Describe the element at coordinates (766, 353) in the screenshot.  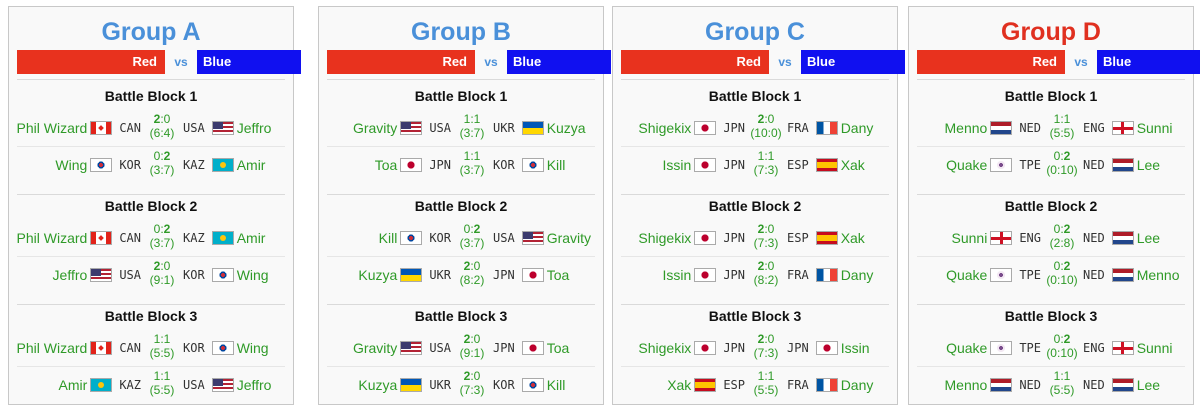
I see `score-detail: (7:3)` at that location.